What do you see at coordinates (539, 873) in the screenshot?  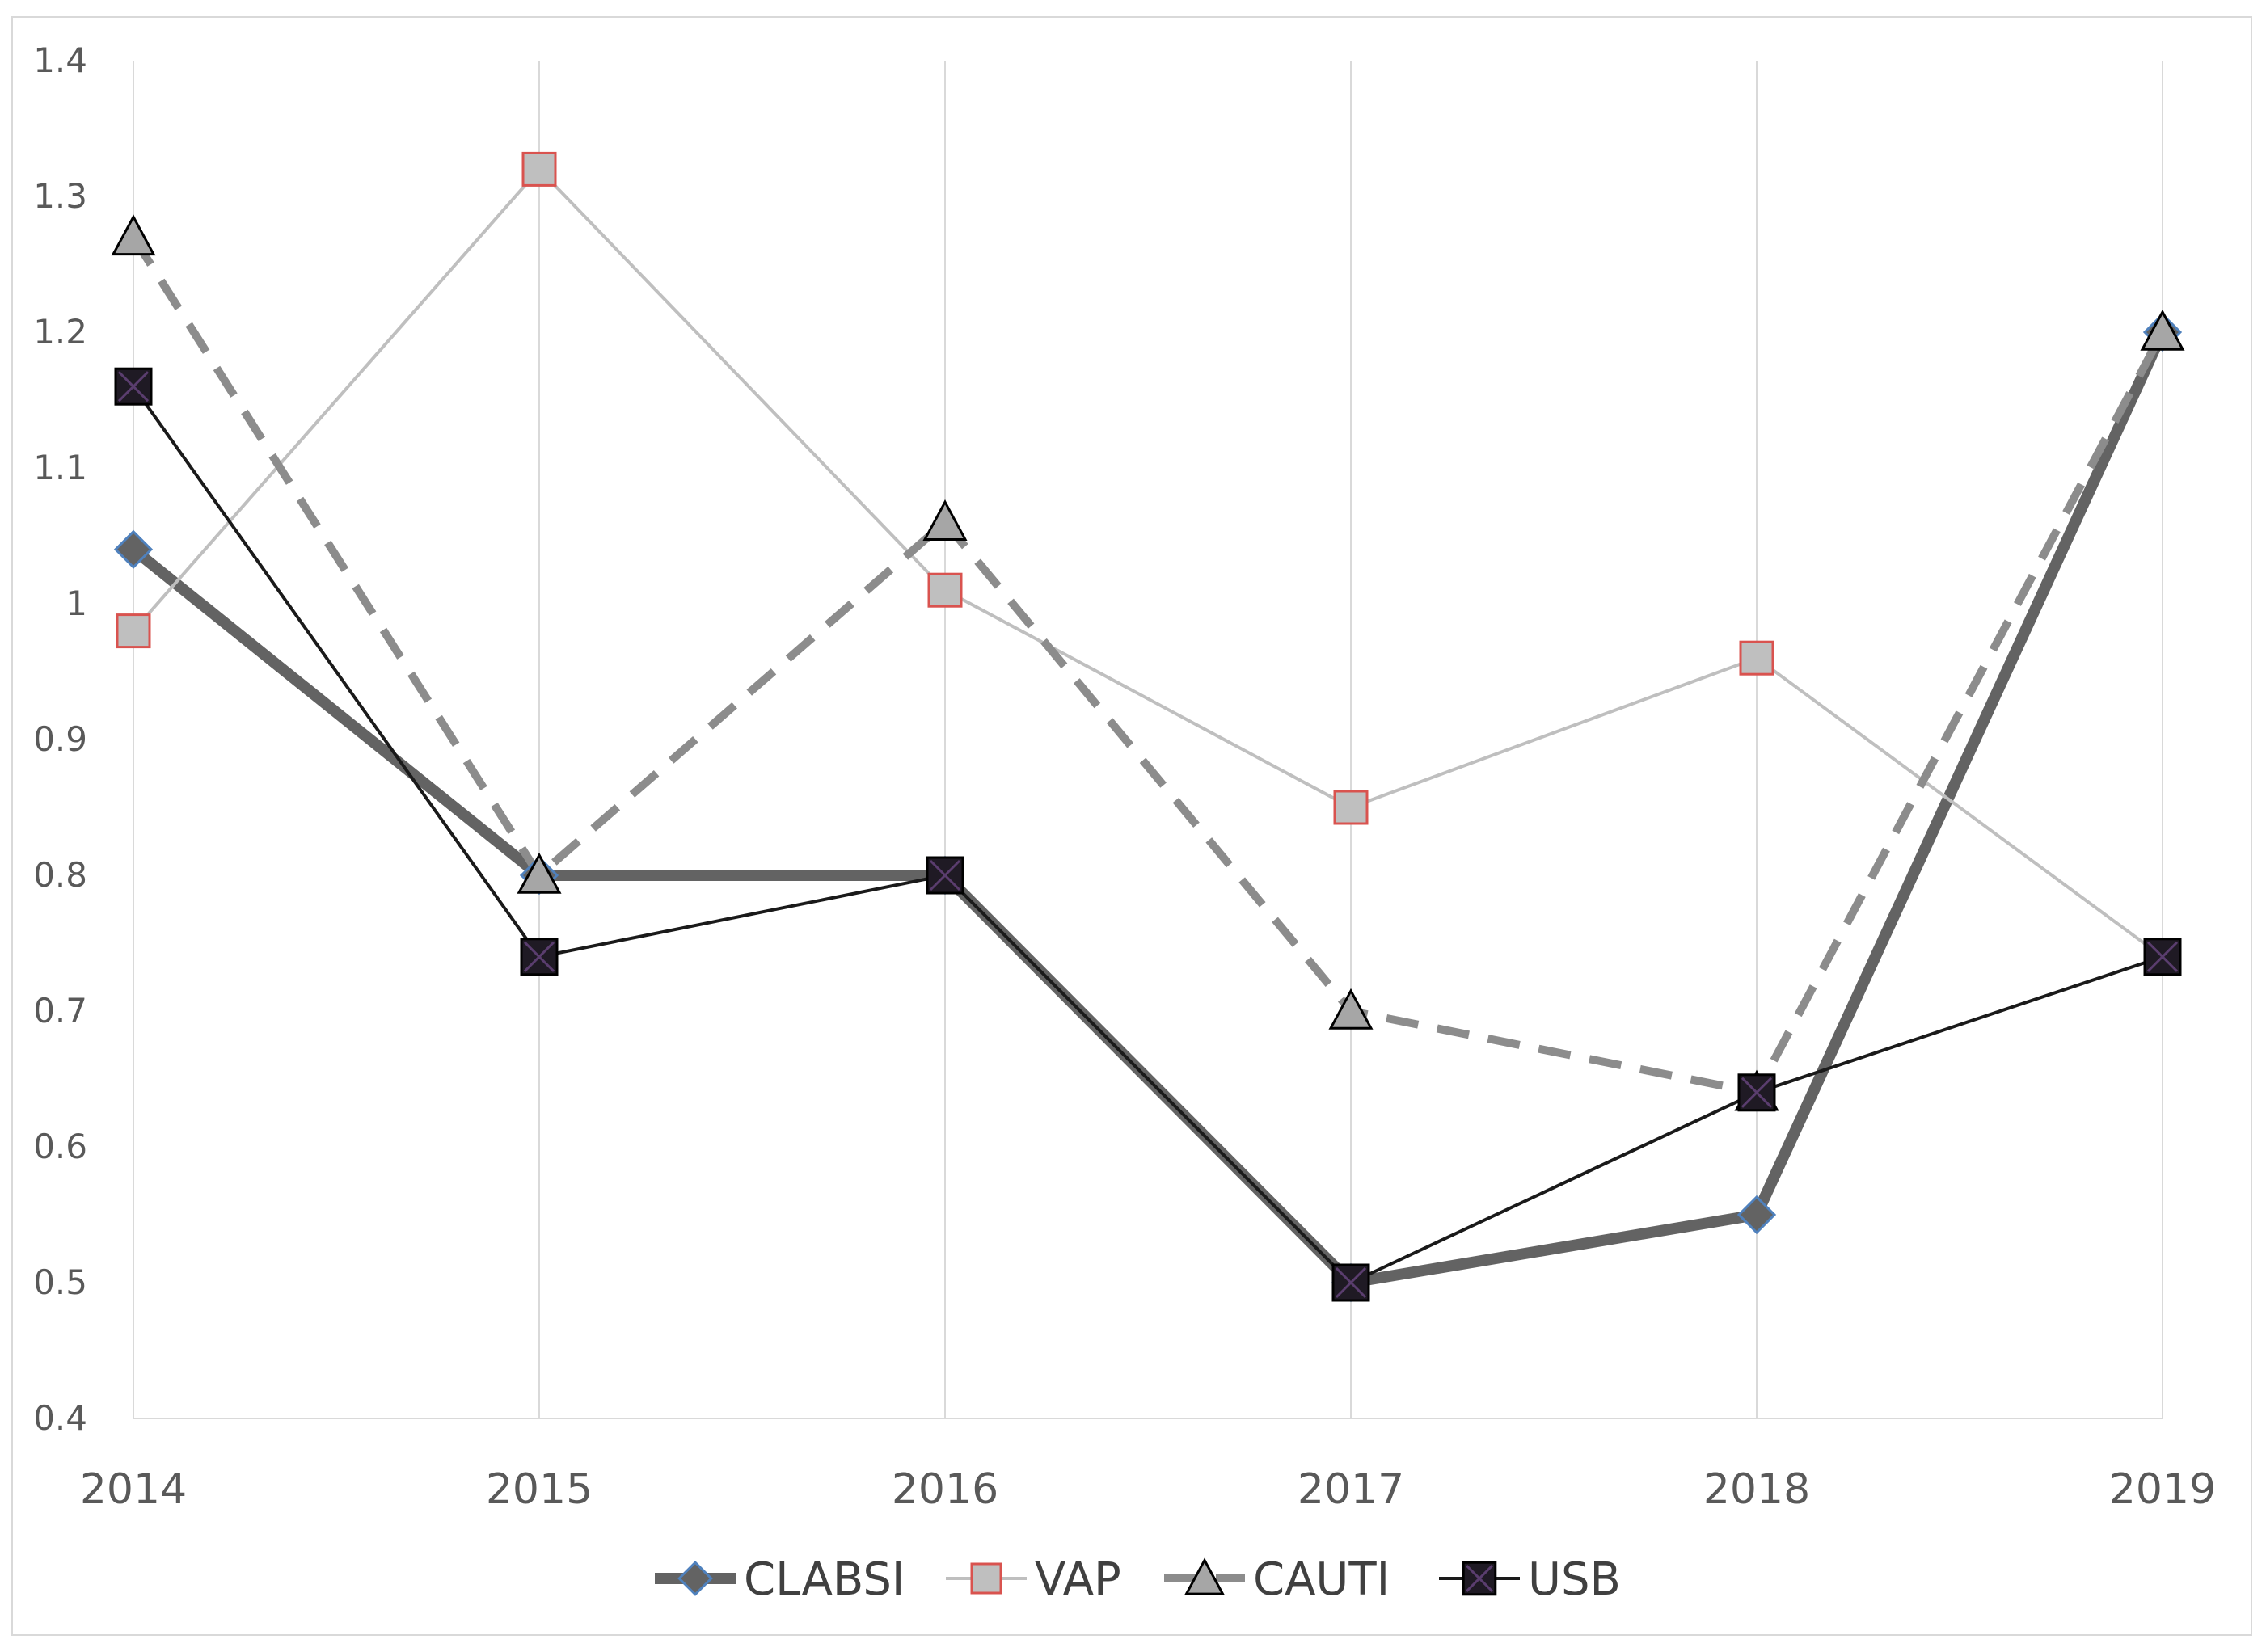 I see `point-cauti-2015` at bounding box center [539, 873].